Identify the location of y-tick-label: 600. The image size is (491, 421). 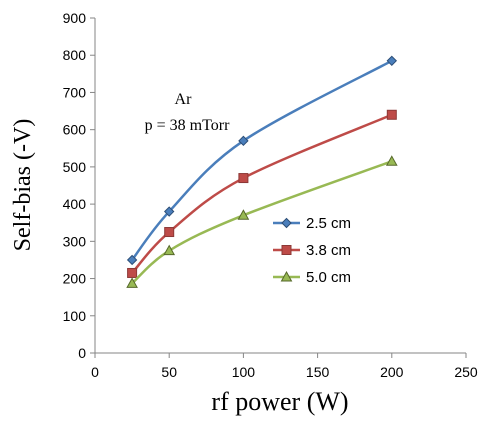
(75, 130).